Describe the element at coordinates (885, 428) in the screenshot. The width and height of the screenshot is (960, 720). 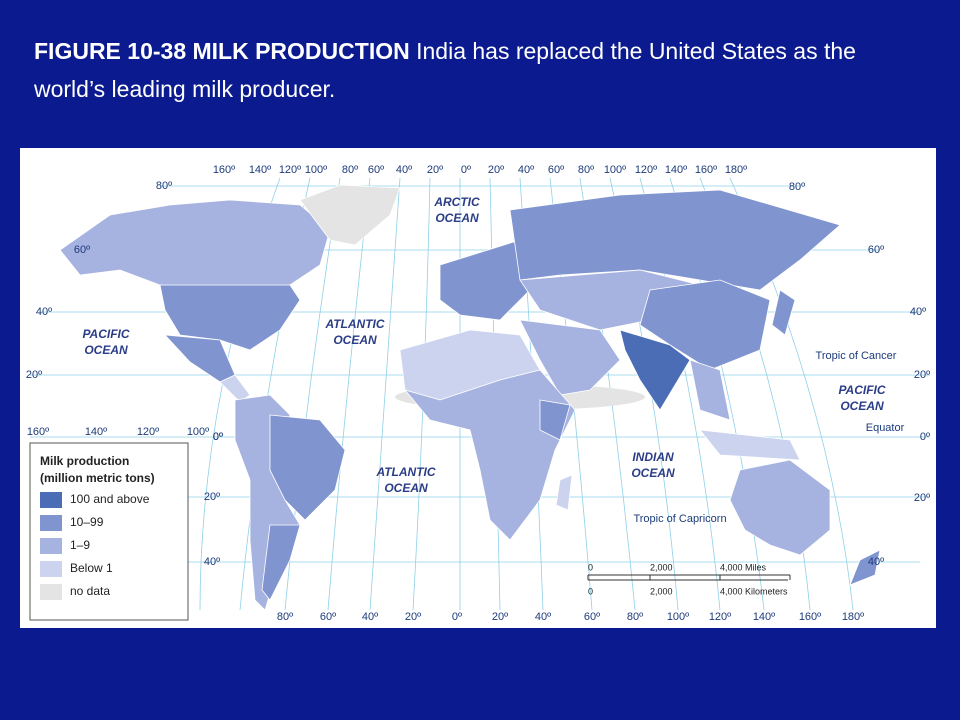
I see `reference-line-label: Equator` at that location.